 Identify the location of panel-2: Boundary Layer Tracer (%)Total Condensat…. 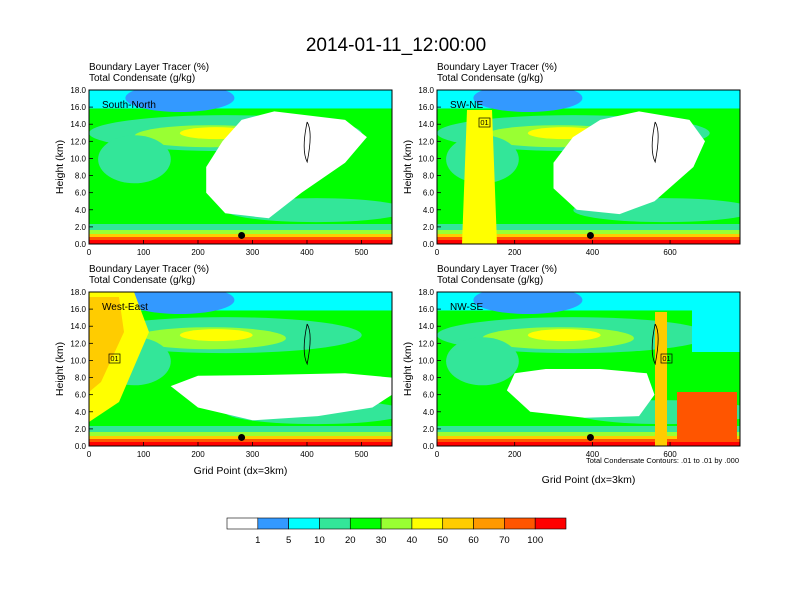
(571, 159).